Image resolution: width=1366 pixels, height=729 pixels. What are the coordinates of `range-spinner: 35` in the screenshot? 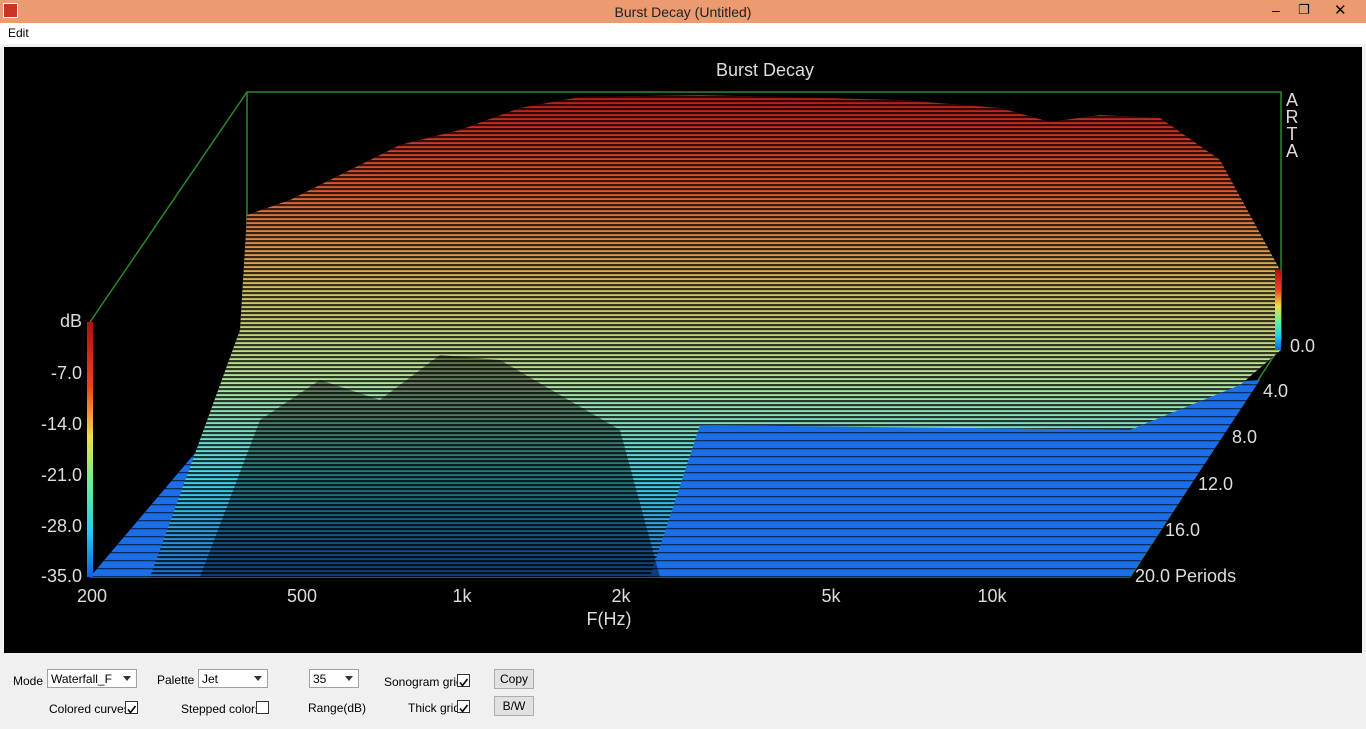 It's located at (334, 678).